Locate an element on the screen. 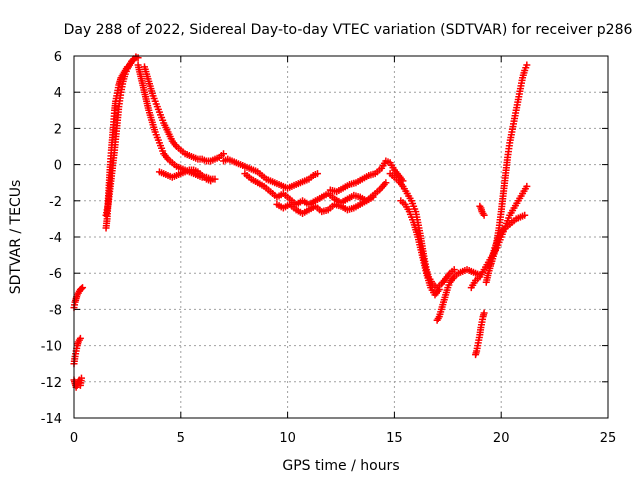 The image size is (640, 480). x-axis-title: GPS time / hours is located at coordinates (340, 466).